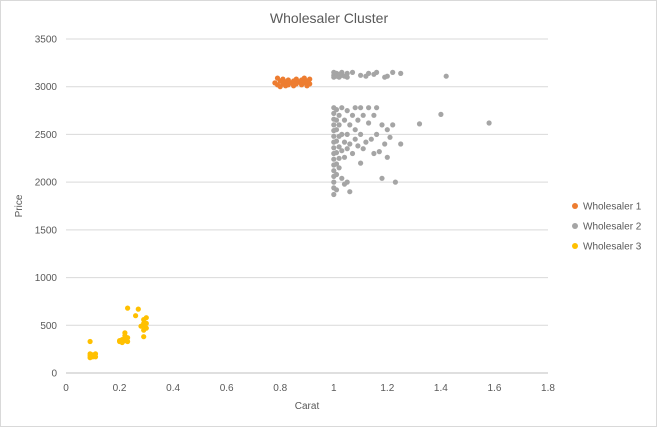 This screenshot has width=657, height=427. What do you see at coordinates (46, 207) in the screenshot?
I see `y-axis-ticks: 0 500 1000 1500 2000 2500 3000 3500` at bounding box center [46, 207].